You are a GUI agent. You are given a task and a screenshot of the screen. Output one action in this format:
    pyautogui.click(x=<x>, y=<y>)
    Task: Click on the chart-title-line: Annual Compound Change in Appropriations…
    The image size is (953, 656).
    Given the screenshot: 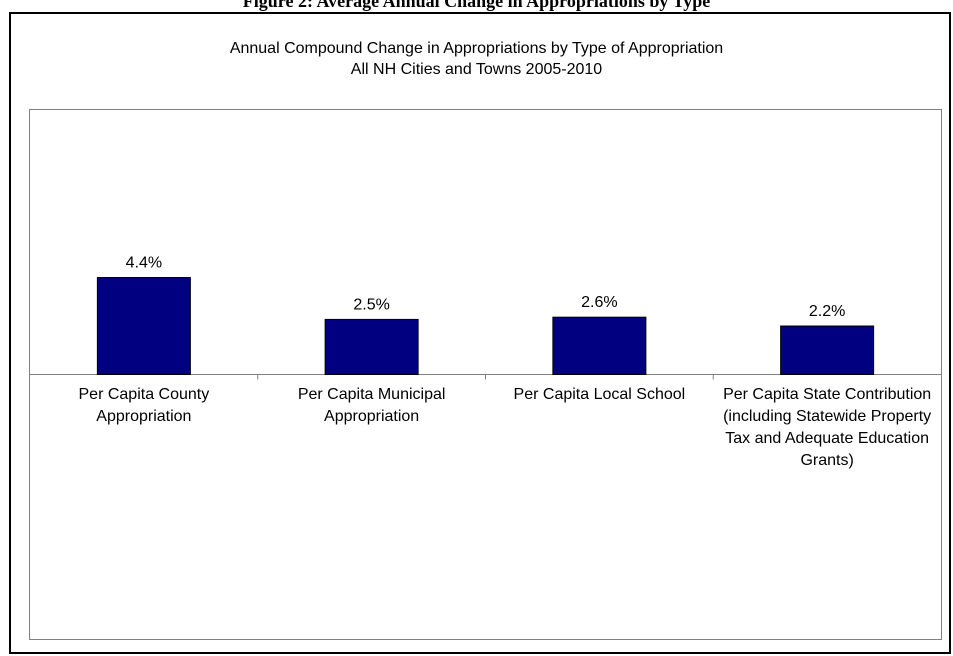 What is the action you would take?
    pyautogui.click(x=476, y=48)
    